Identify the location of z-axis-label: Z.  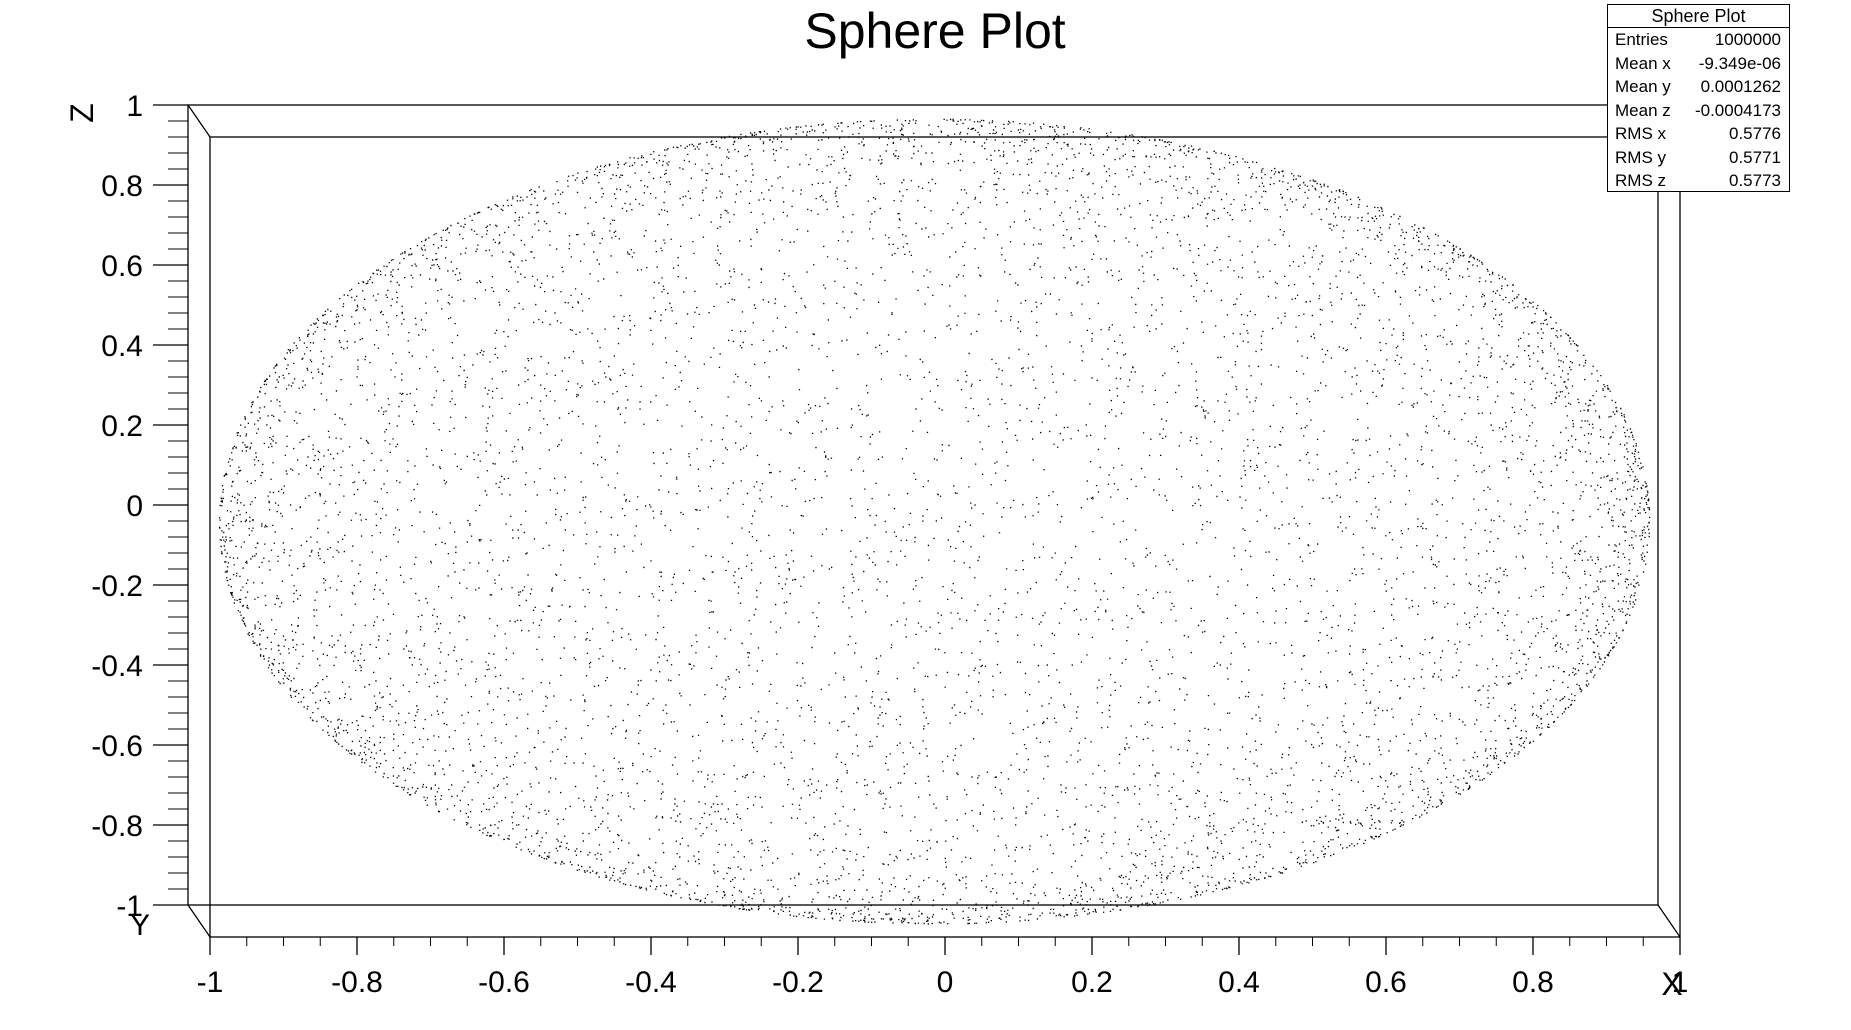
(82, 113).